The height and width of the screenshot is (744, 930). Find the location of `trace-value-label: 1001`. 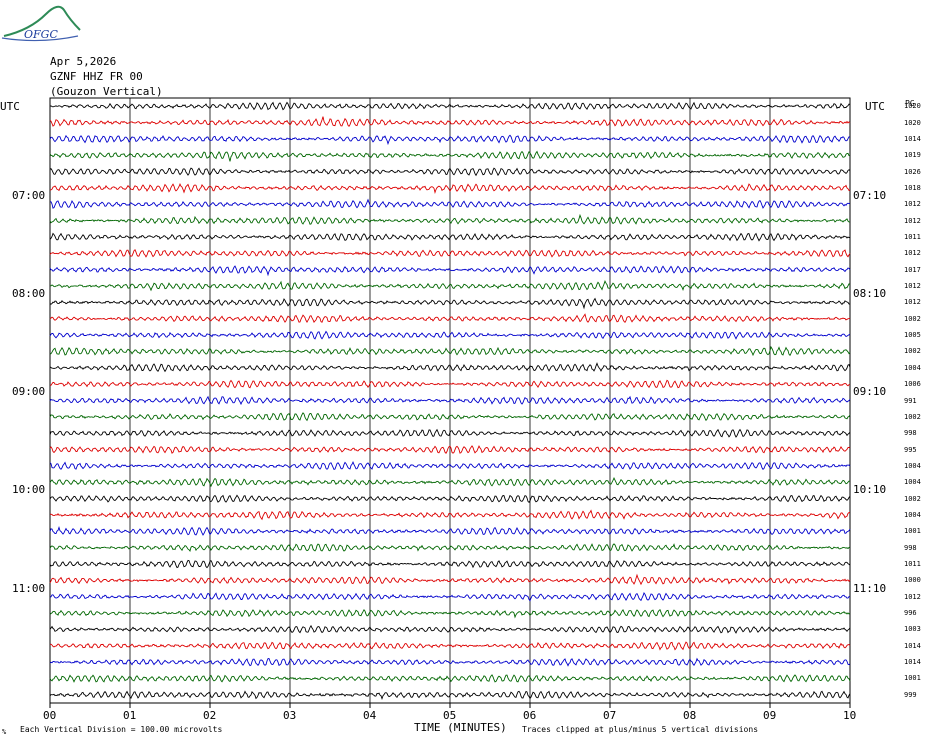

trace-value-label: 1001 is located at coordinates (912, 531).